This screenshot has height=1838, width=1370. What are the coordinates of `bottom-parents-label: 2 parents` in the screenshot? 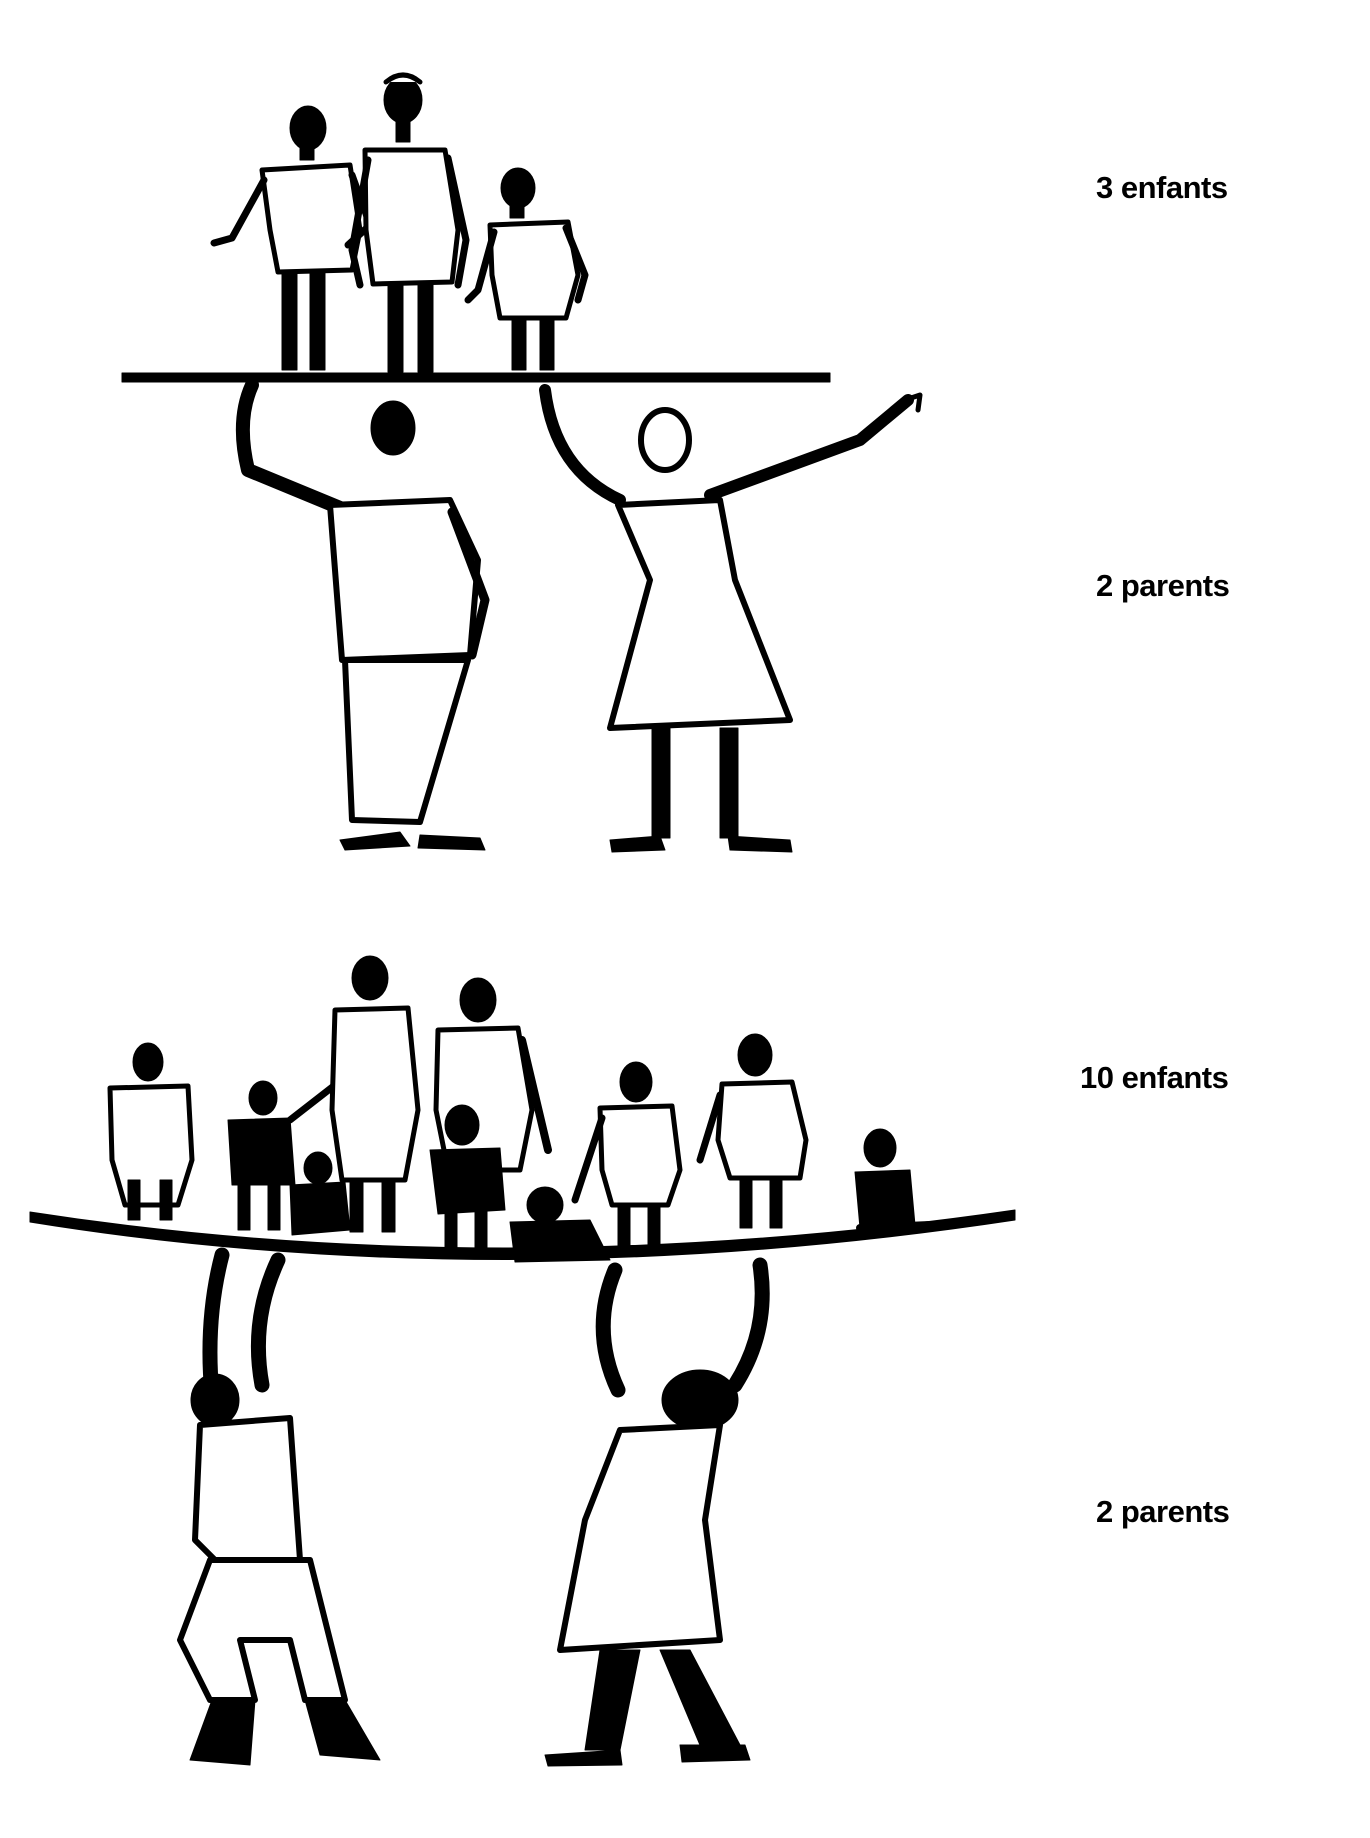 It's located at (1163, 1511).